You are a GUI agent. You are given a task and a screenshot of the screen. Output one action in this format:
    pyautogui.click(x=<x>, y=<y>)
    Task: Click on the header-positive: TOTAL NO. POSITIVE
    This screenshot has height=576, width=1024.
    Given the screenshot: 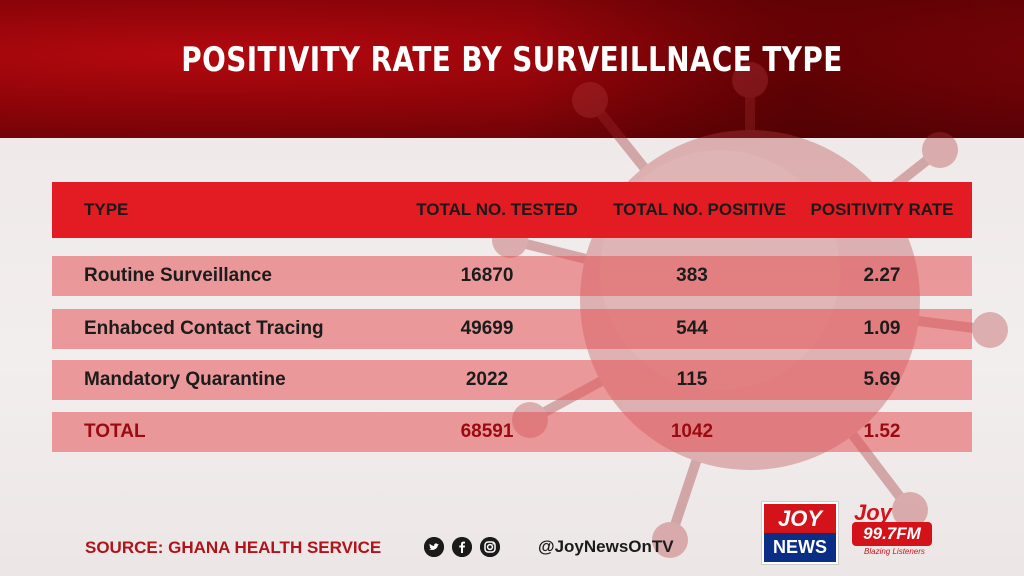 What is the action you would take?
    pyautogui.click(x=699, y=209)
    